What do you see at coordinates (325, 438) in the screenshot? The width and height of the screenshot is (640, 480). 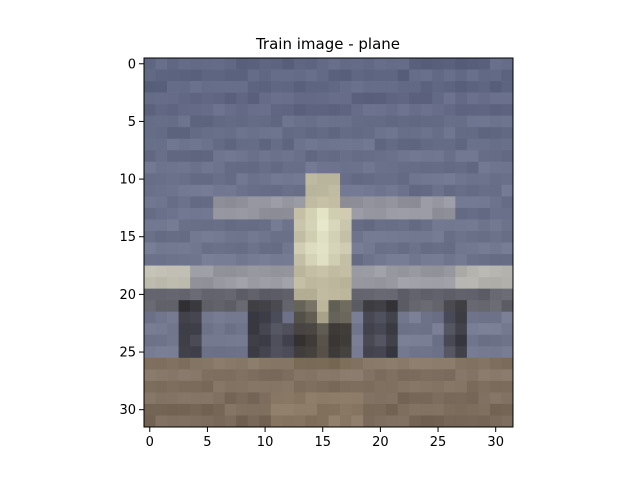 I see `x-axis: 0 5 10 15 20 25 30` at bounding box center [325, 438].